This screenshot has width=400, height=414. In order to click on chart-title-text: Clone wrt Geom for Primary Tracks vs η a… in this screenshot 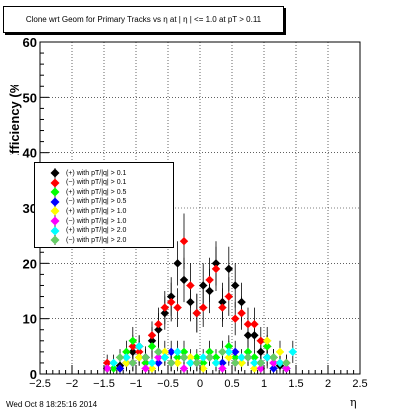, I will do `click(143, 19)`.